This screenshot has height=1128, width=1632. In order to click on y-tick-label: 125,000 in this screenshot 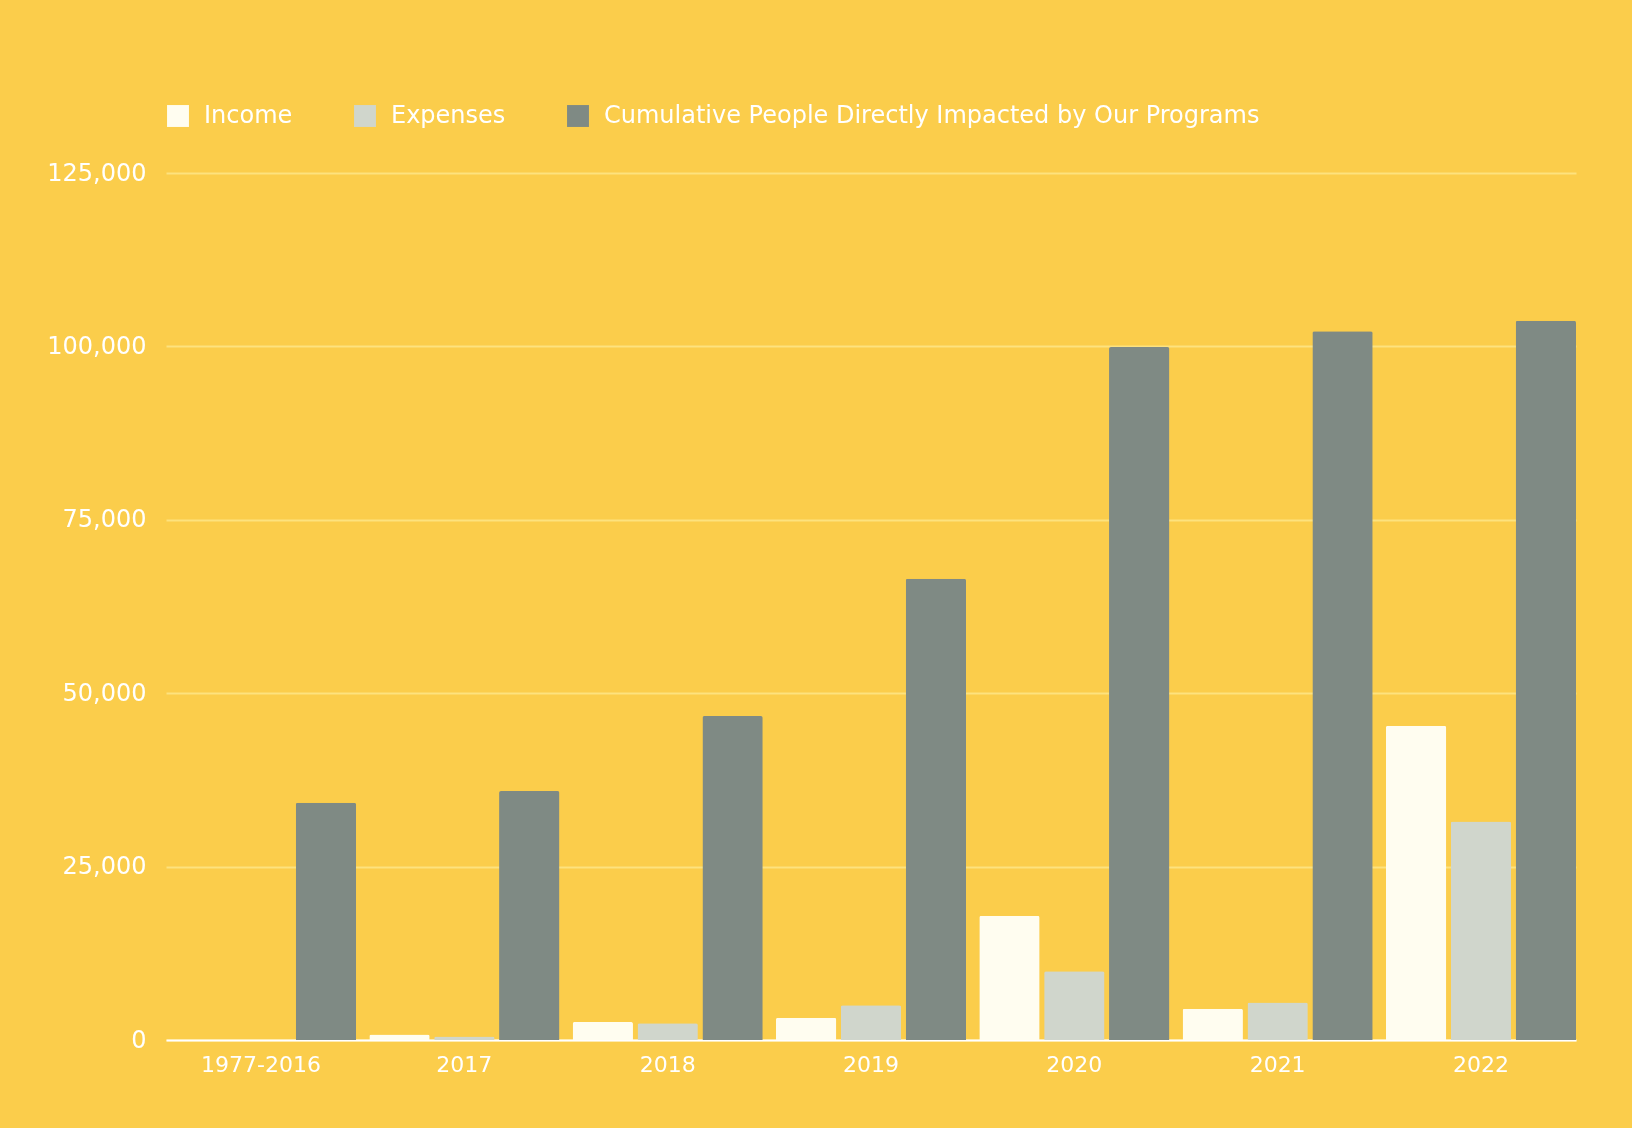, I will do `click(97, 172)`.